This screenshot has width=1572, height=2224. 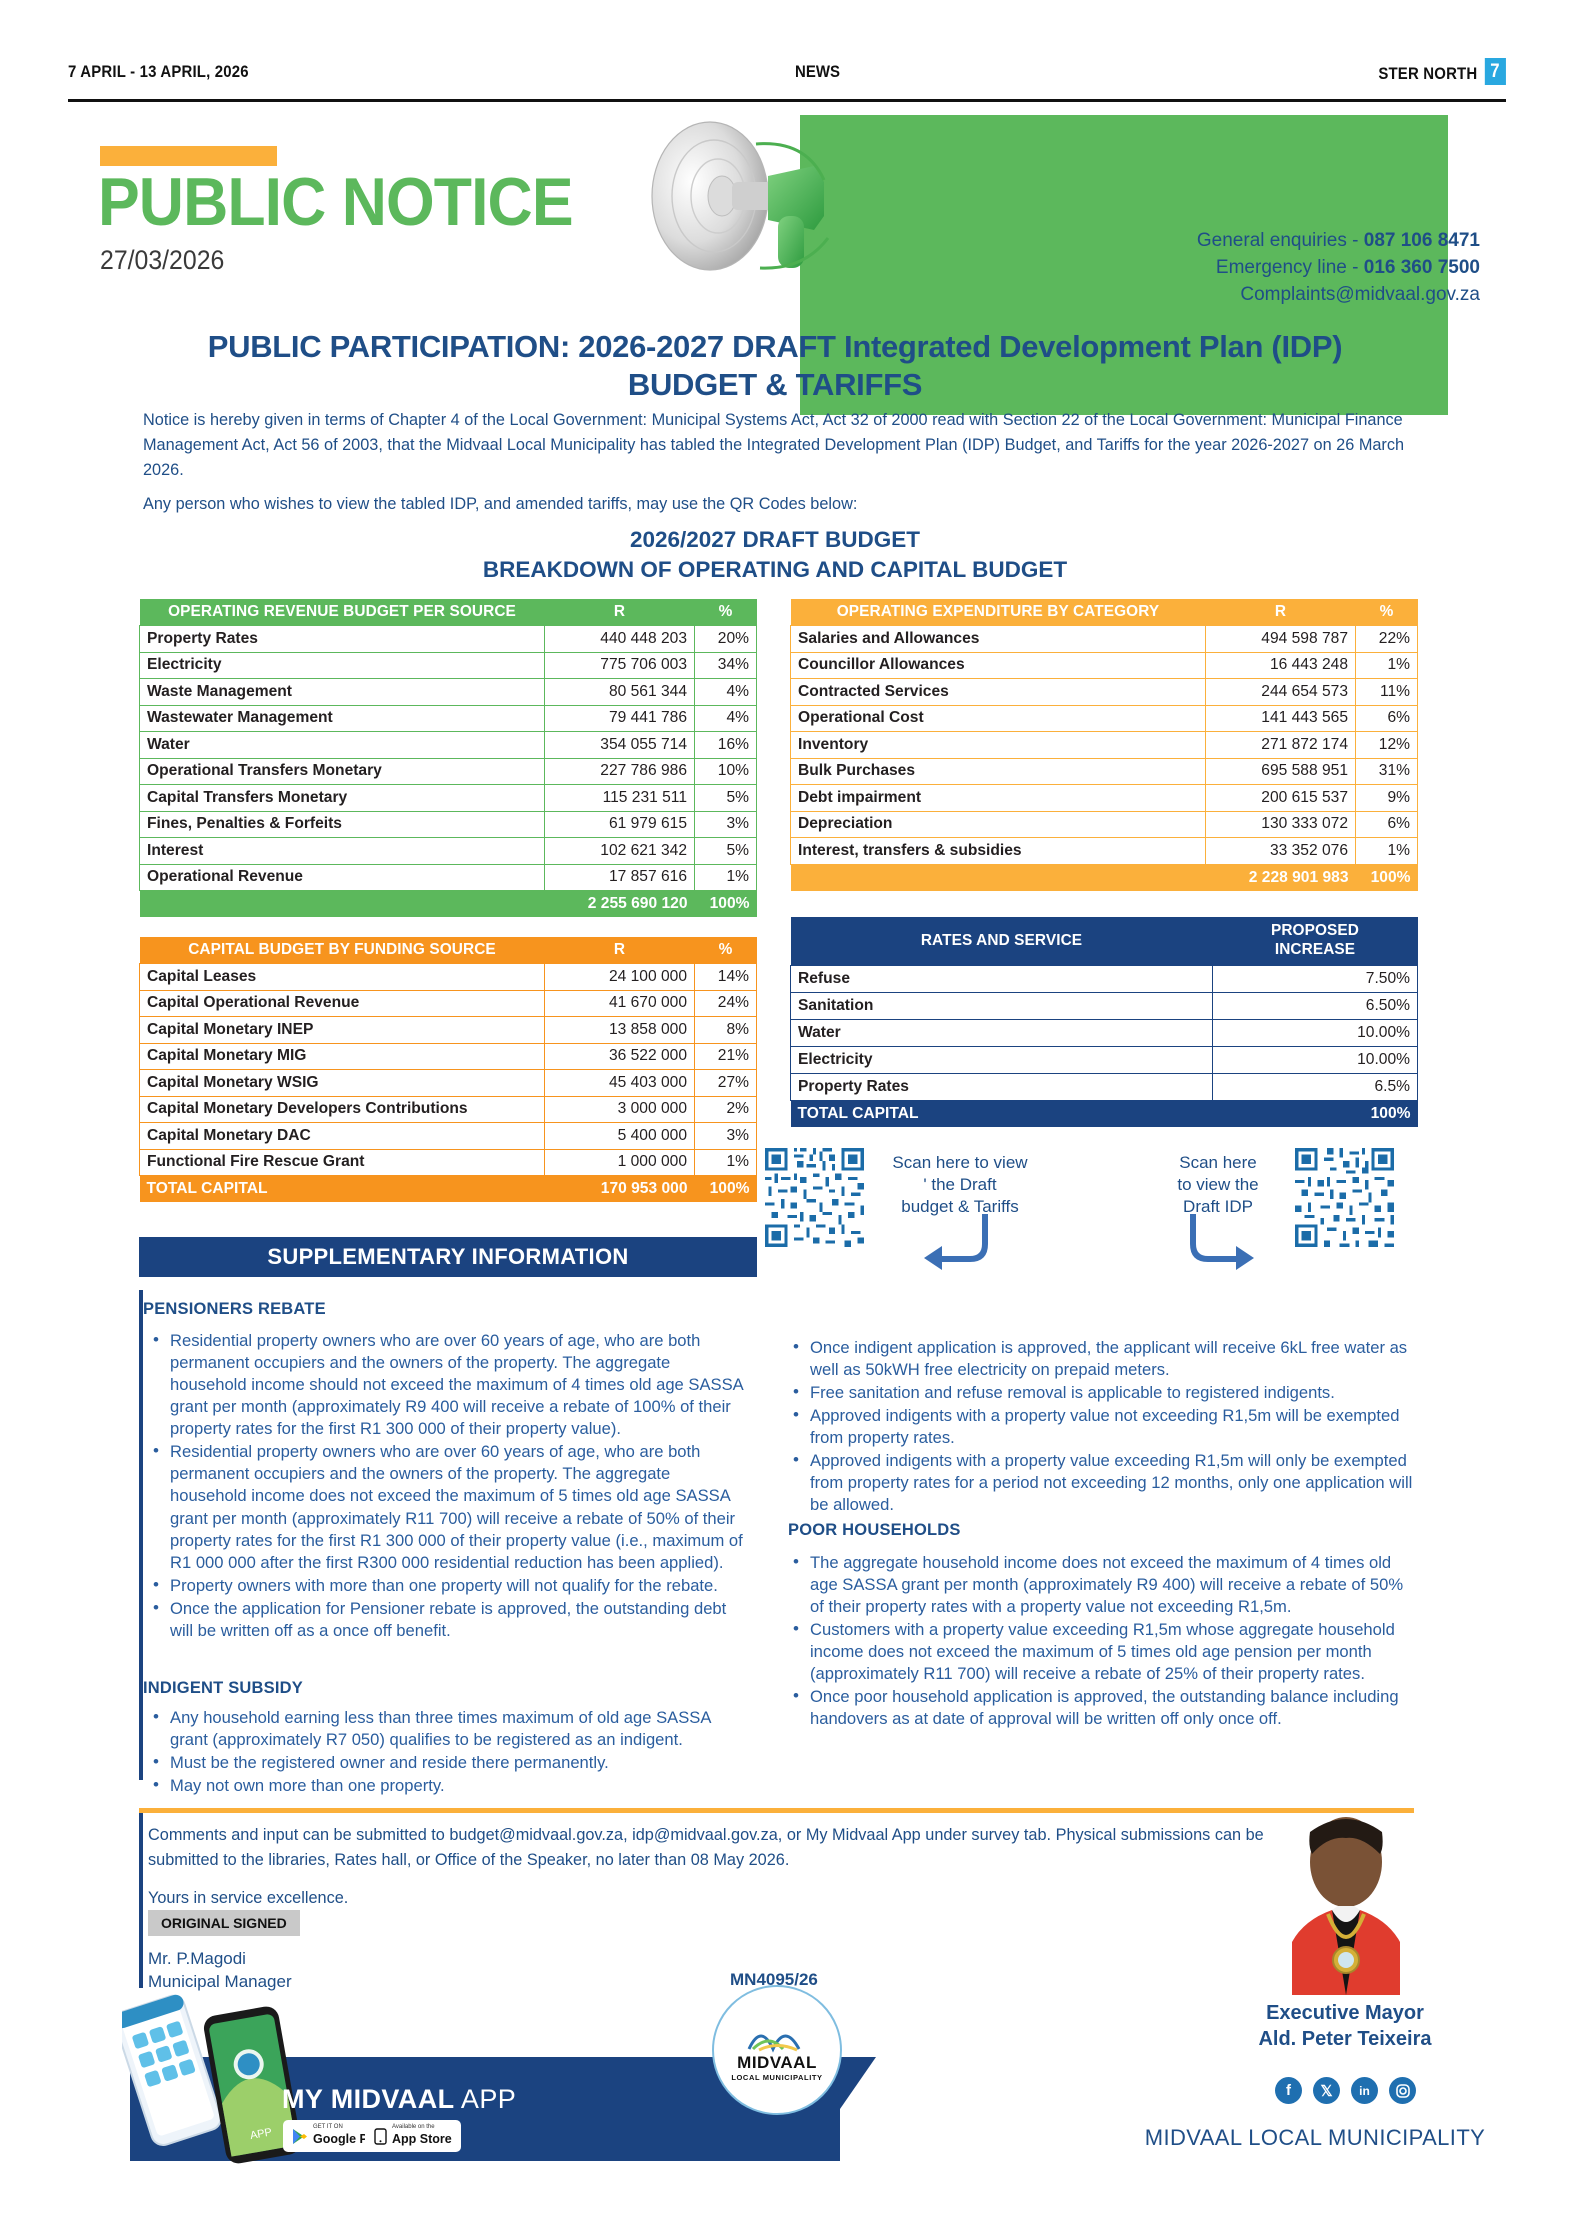 What do you see at coordinates (158, 71) in the screenshot?
I see `masthead-date: 7 APRIL - 13 APRIL, 2026` at bounding box center [158, 71].